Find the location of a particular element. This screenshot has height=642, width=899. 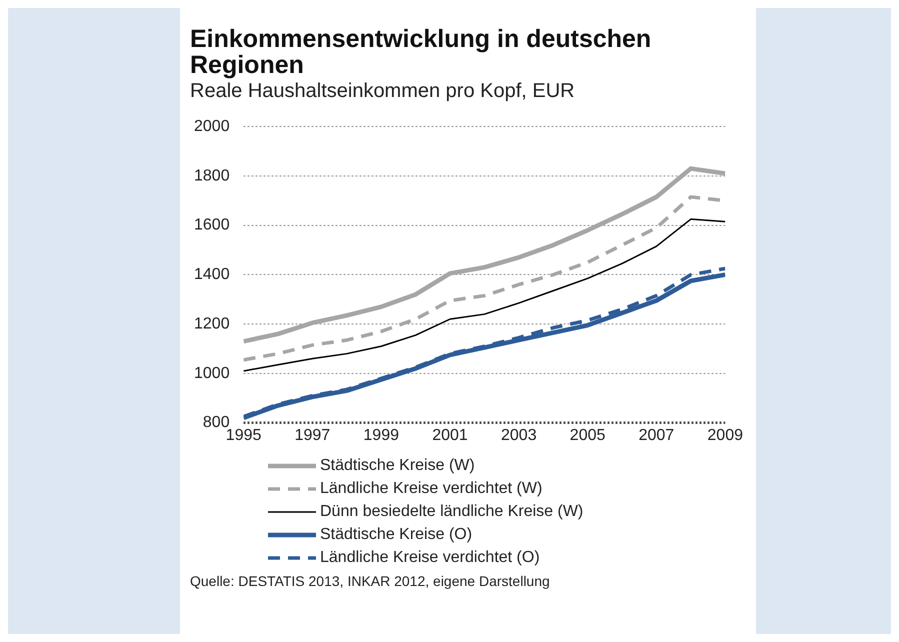

y-tick-label: 1200 is located at coordinates (212, 323).